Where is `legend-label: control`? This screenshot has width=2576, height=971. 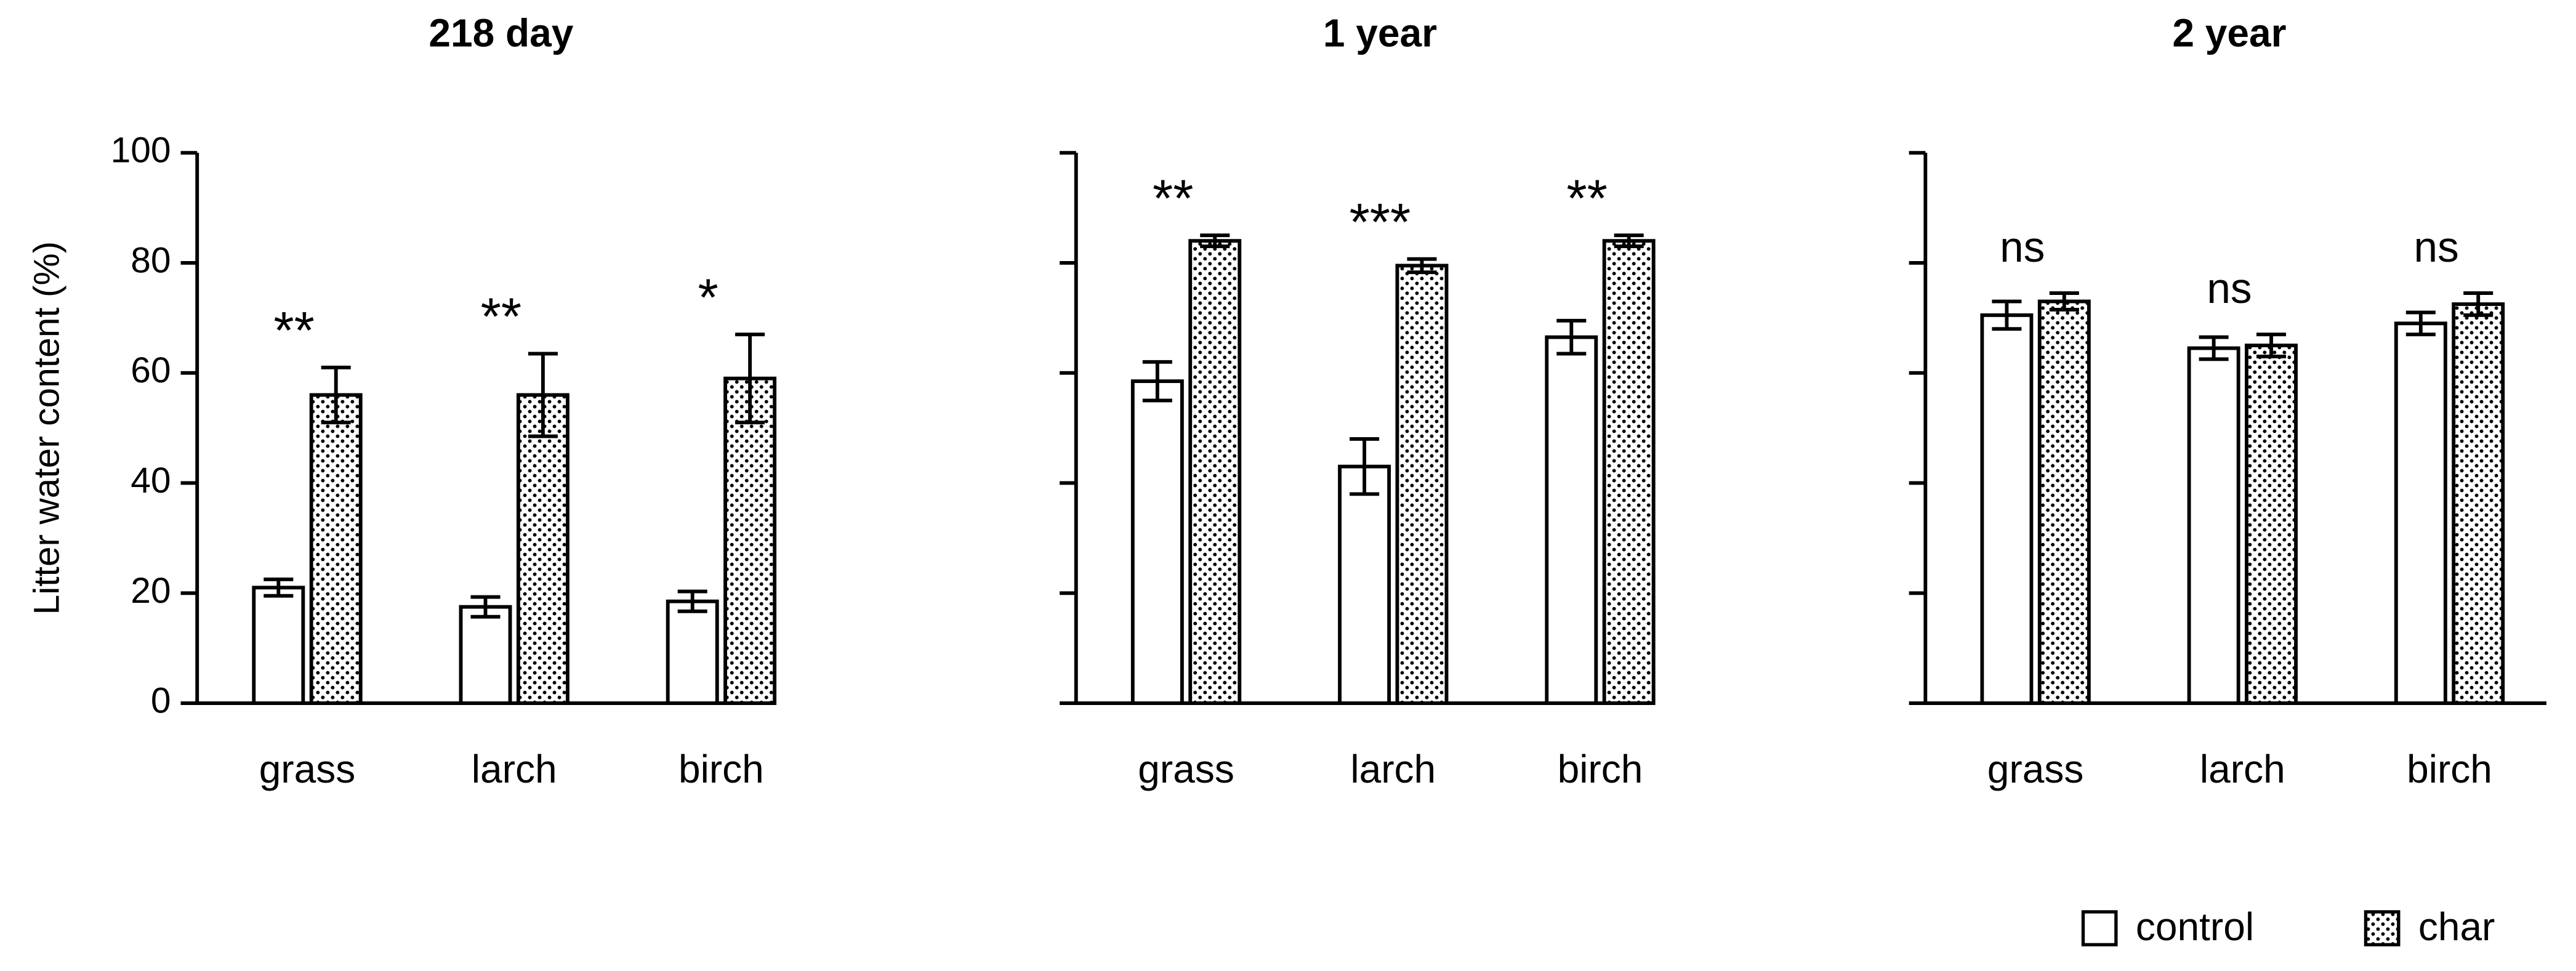
legend-label: control is located at coordinates (2195, 927).